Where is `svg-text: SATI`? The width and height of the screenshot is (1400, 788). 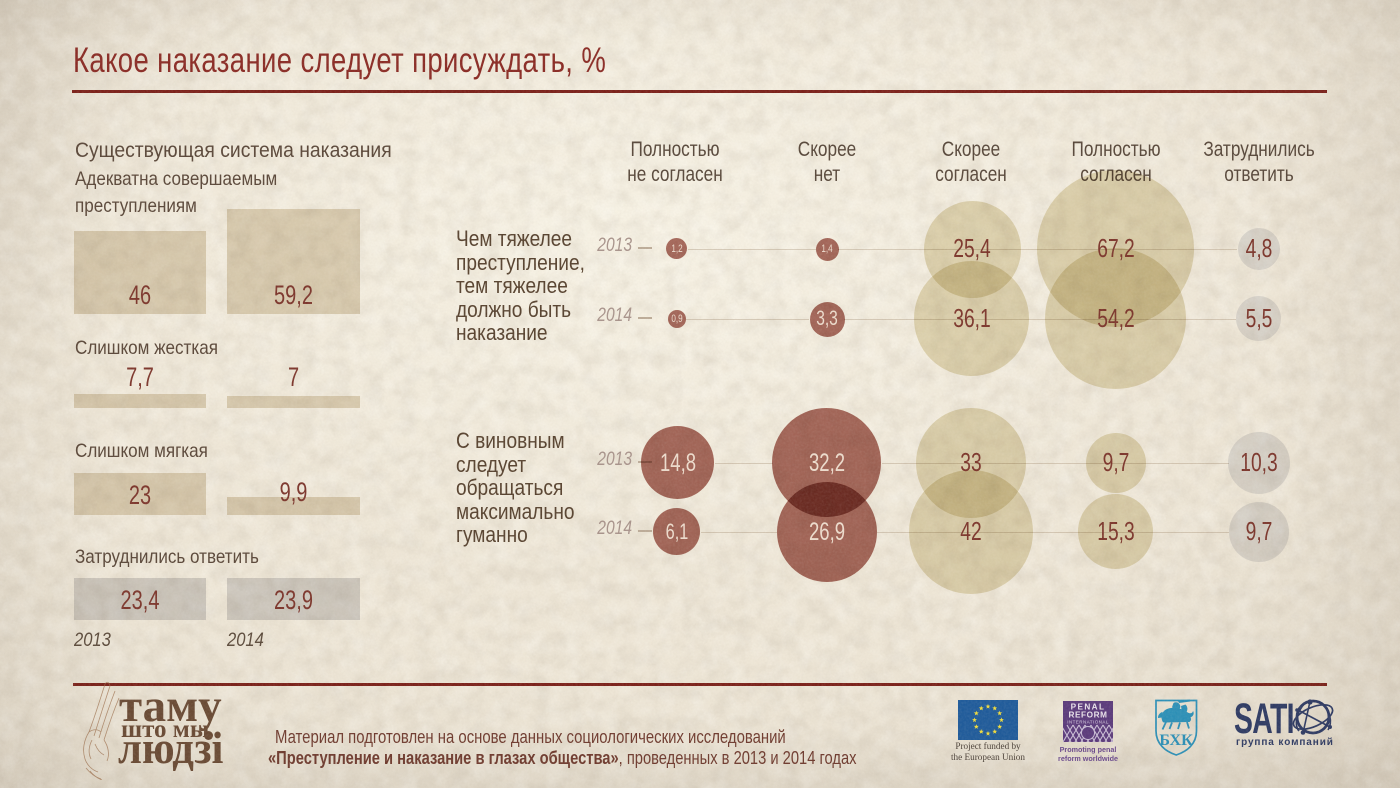
svg-text: SATI is located at coordinates (1264, 718).